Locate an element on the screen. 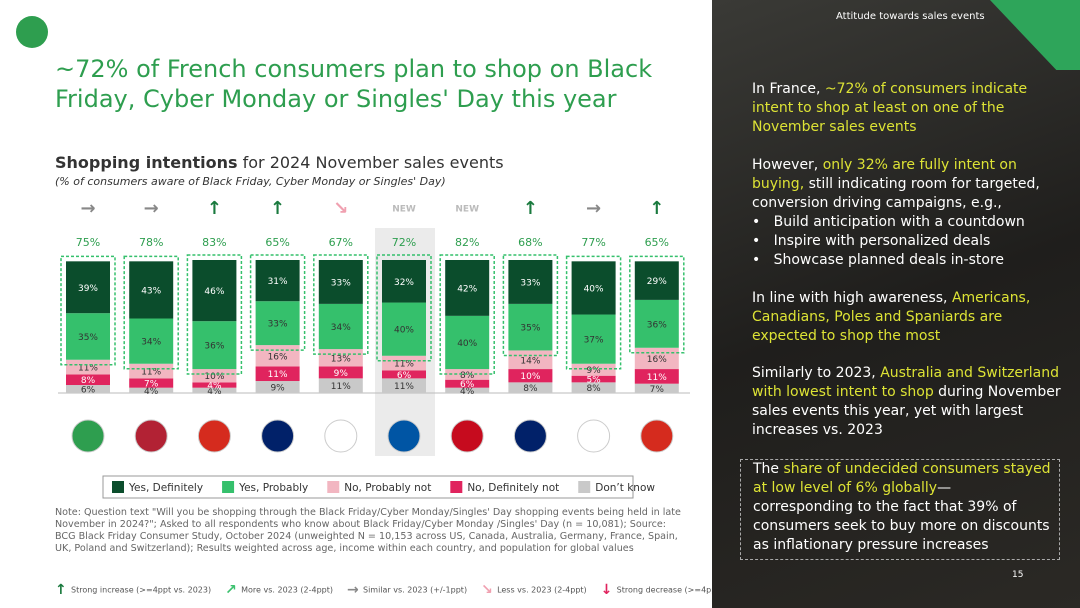 Image resolution: width=1080 pixels, height=608 pixels. total-label: 77% is located at coordinates (593, 242).